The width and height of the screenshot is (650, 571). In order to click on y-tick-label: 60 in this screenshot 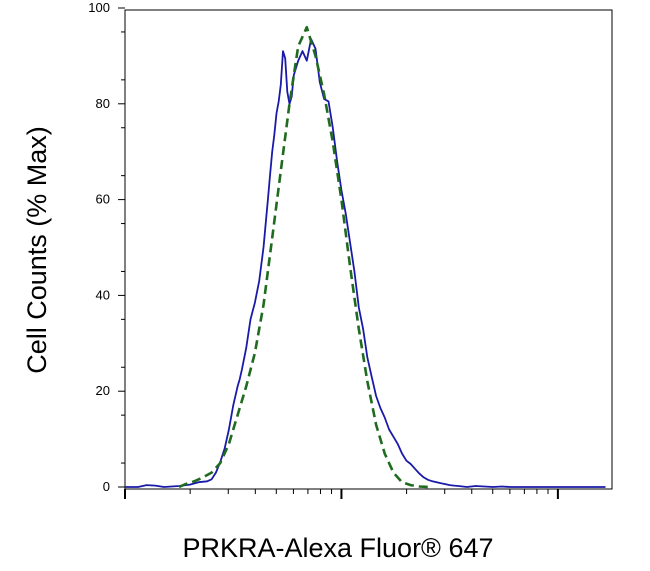, I will do `click(103, 199)`.